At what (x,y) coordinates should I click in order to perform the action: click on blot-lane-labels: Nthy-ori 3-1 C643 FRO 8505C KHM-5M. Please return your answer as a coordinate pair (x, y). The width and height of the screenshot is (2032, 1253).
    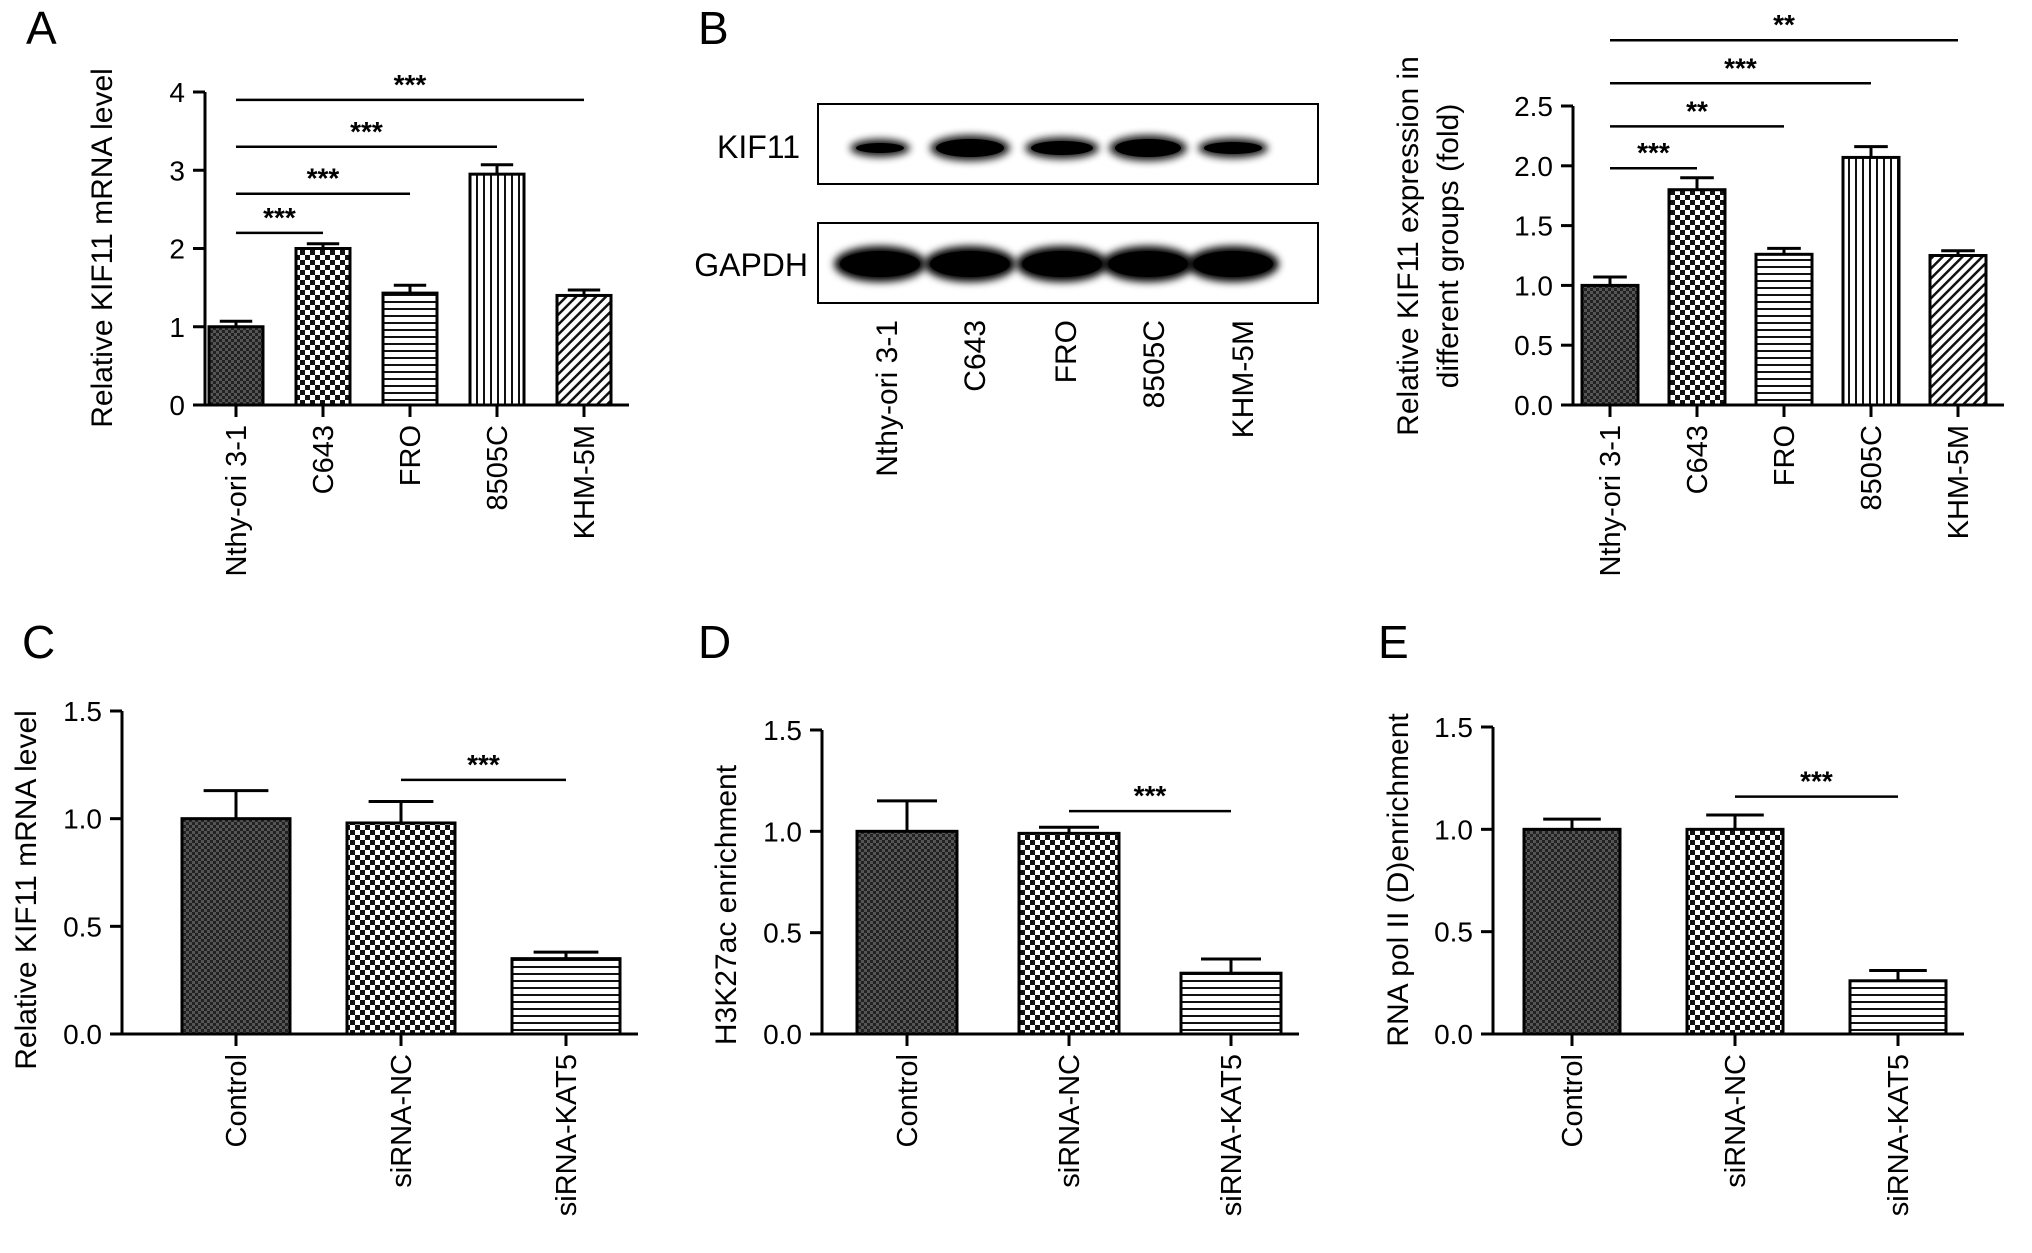
    Looking at the image, I should click on (1065, 398).